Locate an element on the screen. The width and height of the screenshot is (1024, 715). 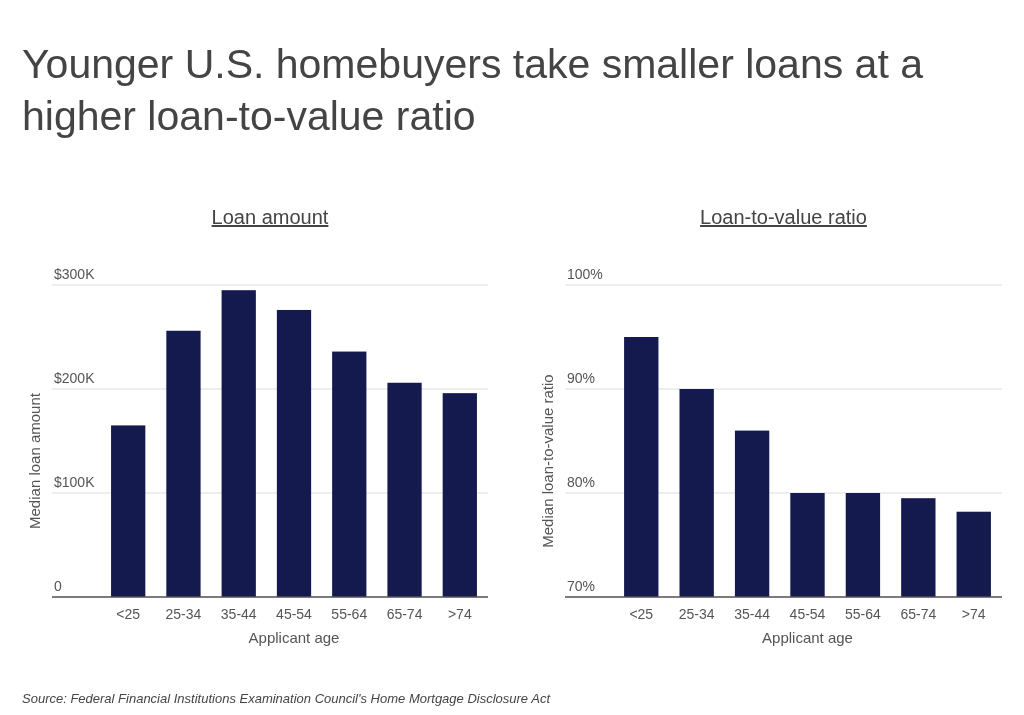
y-axis-title: Median loan-to-value ratio is located at coordinates (547, 461).